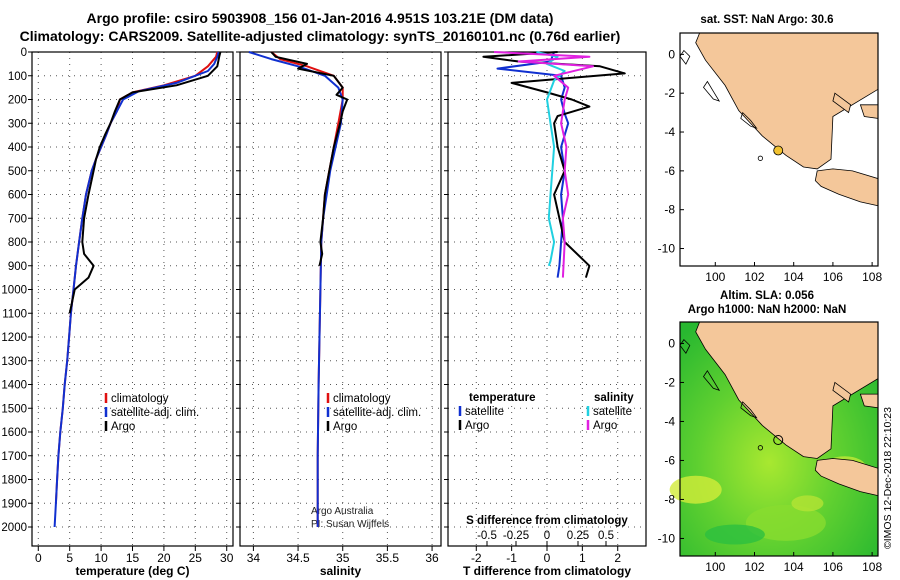 The image size is (900, 580). Describe the element at coordinates (14, 314) in the screenshot. I see `depth-tick-label: 1100` at that location.